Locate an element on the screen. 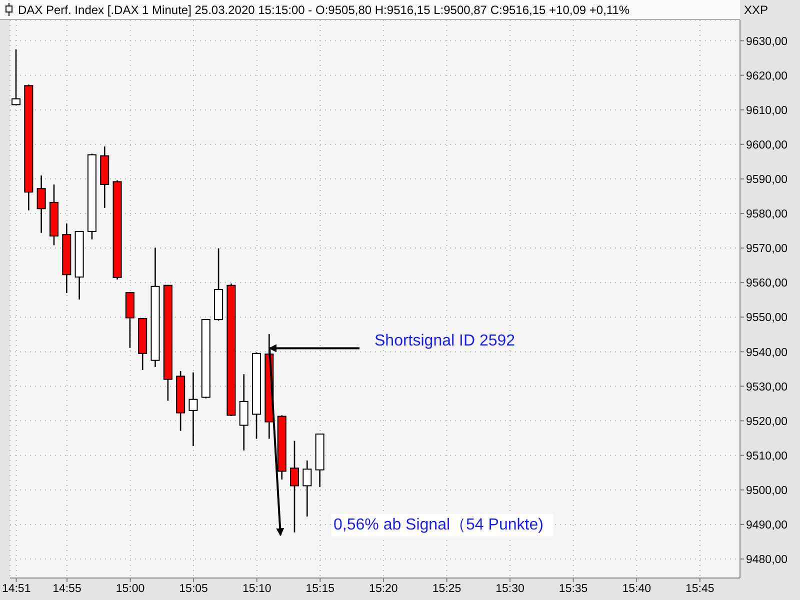  chart-title: DAX Perf. Index [.DAX 1 Minute] 25.03.2020 15:15:00 - O:9505,80 H:9516,15 L:9500,87 C:9516,15 +10,09 +0,11% is located at coordinates (324, 9).